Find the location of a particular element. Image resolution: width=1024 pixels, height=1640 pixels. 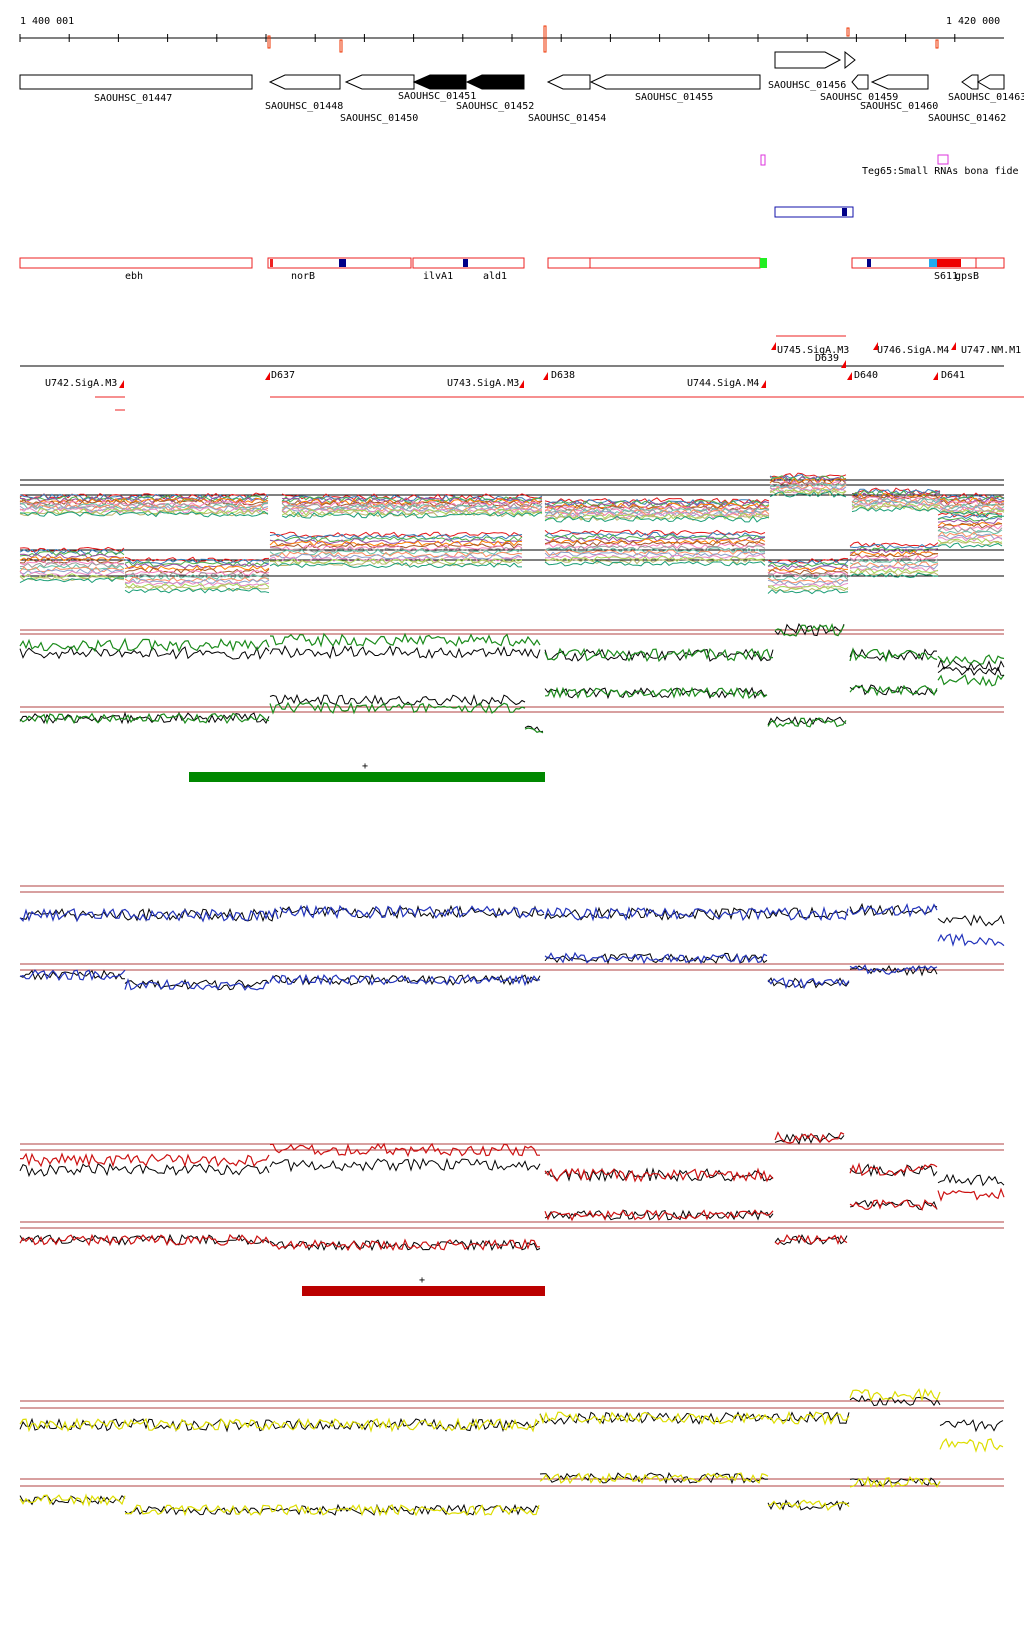

yellow-expression-track is located at coordinates (511, 1452).